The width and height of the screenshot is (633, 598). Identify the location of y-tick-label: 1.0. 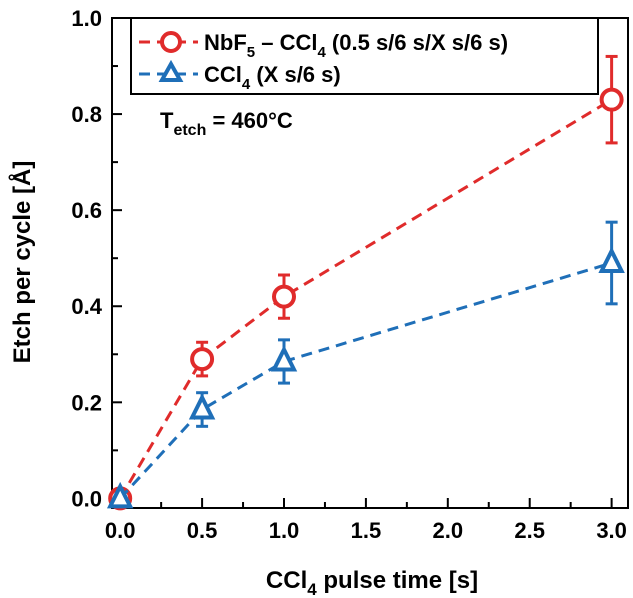
(86, 18).